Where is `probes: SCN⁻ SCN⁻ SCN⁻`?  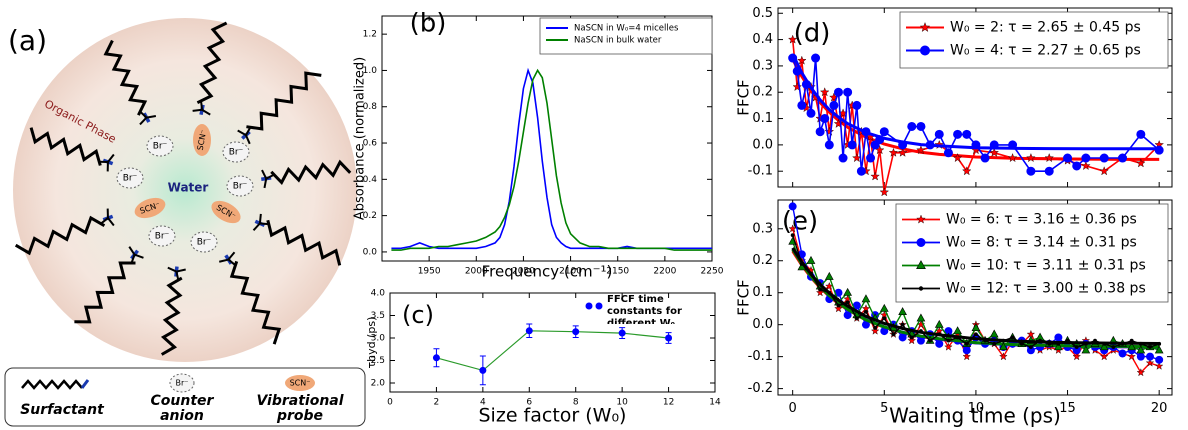
probes: SCN⁻ SCN⁻ SCN⁻ is located at coordinates (187, 174).